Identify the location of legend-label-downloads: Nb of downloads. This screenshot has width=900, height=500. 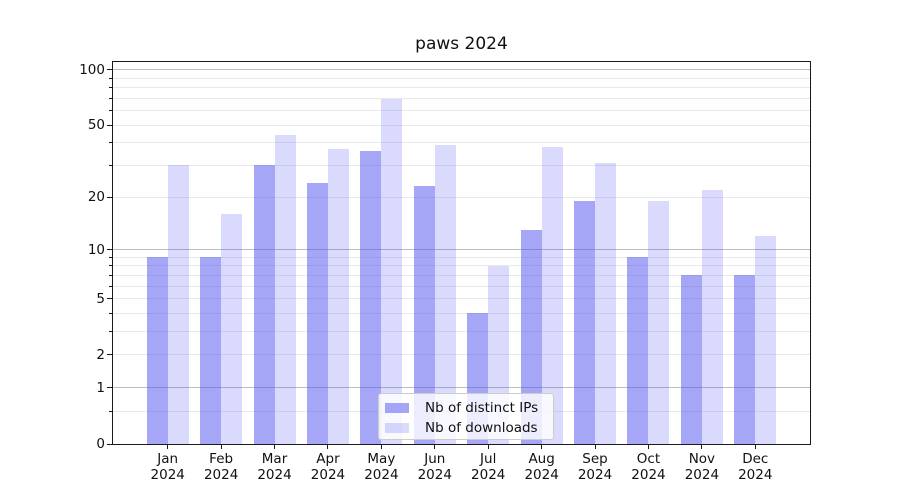
(481, 428).